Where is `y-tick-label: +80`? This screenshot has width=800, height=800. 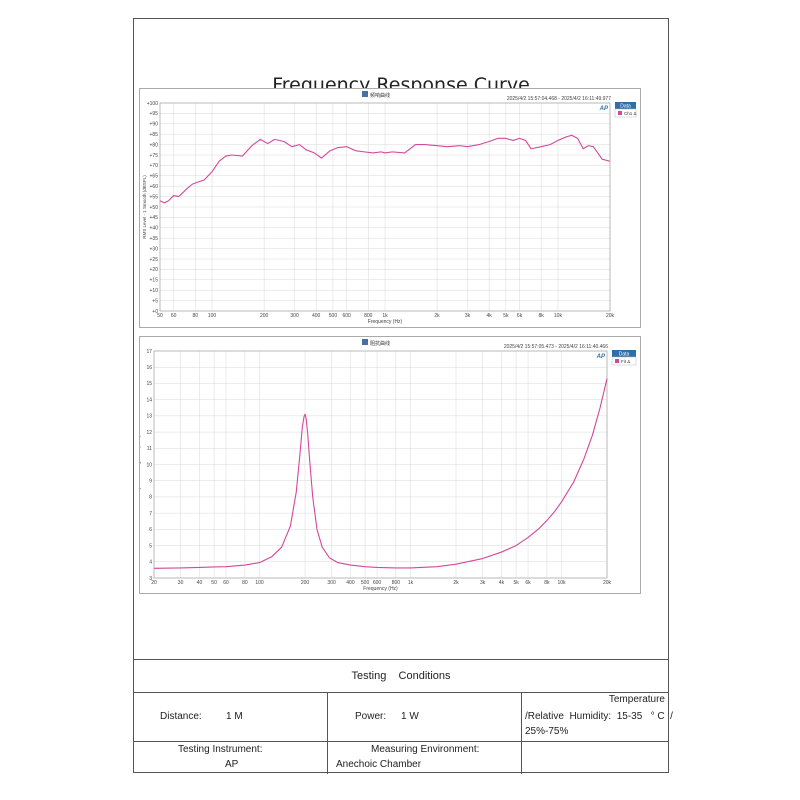 y-tick-label: +80 is located at coordinates (154, 145).